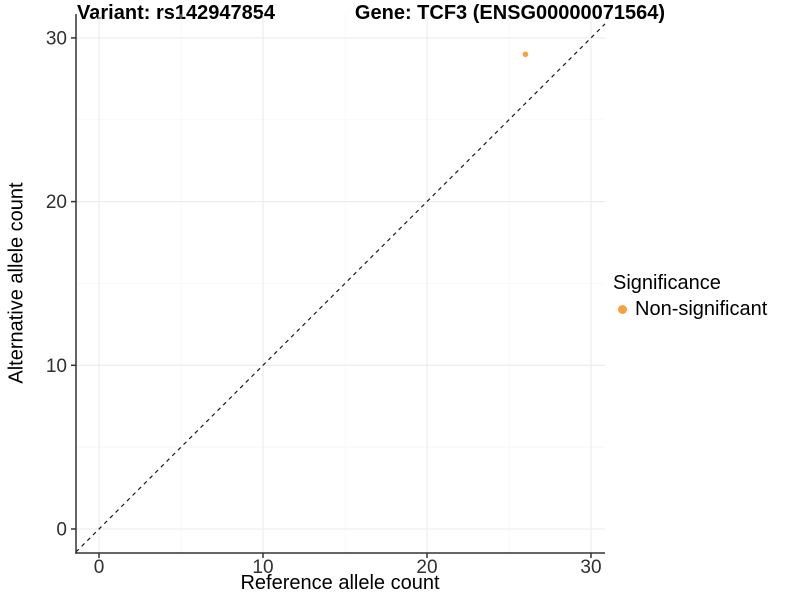 The image size is (800, 600). What do you see at coordinates (56, 202) in the screenshot?
I see `y-tick-label: 20` at bounding box center [56, 202].